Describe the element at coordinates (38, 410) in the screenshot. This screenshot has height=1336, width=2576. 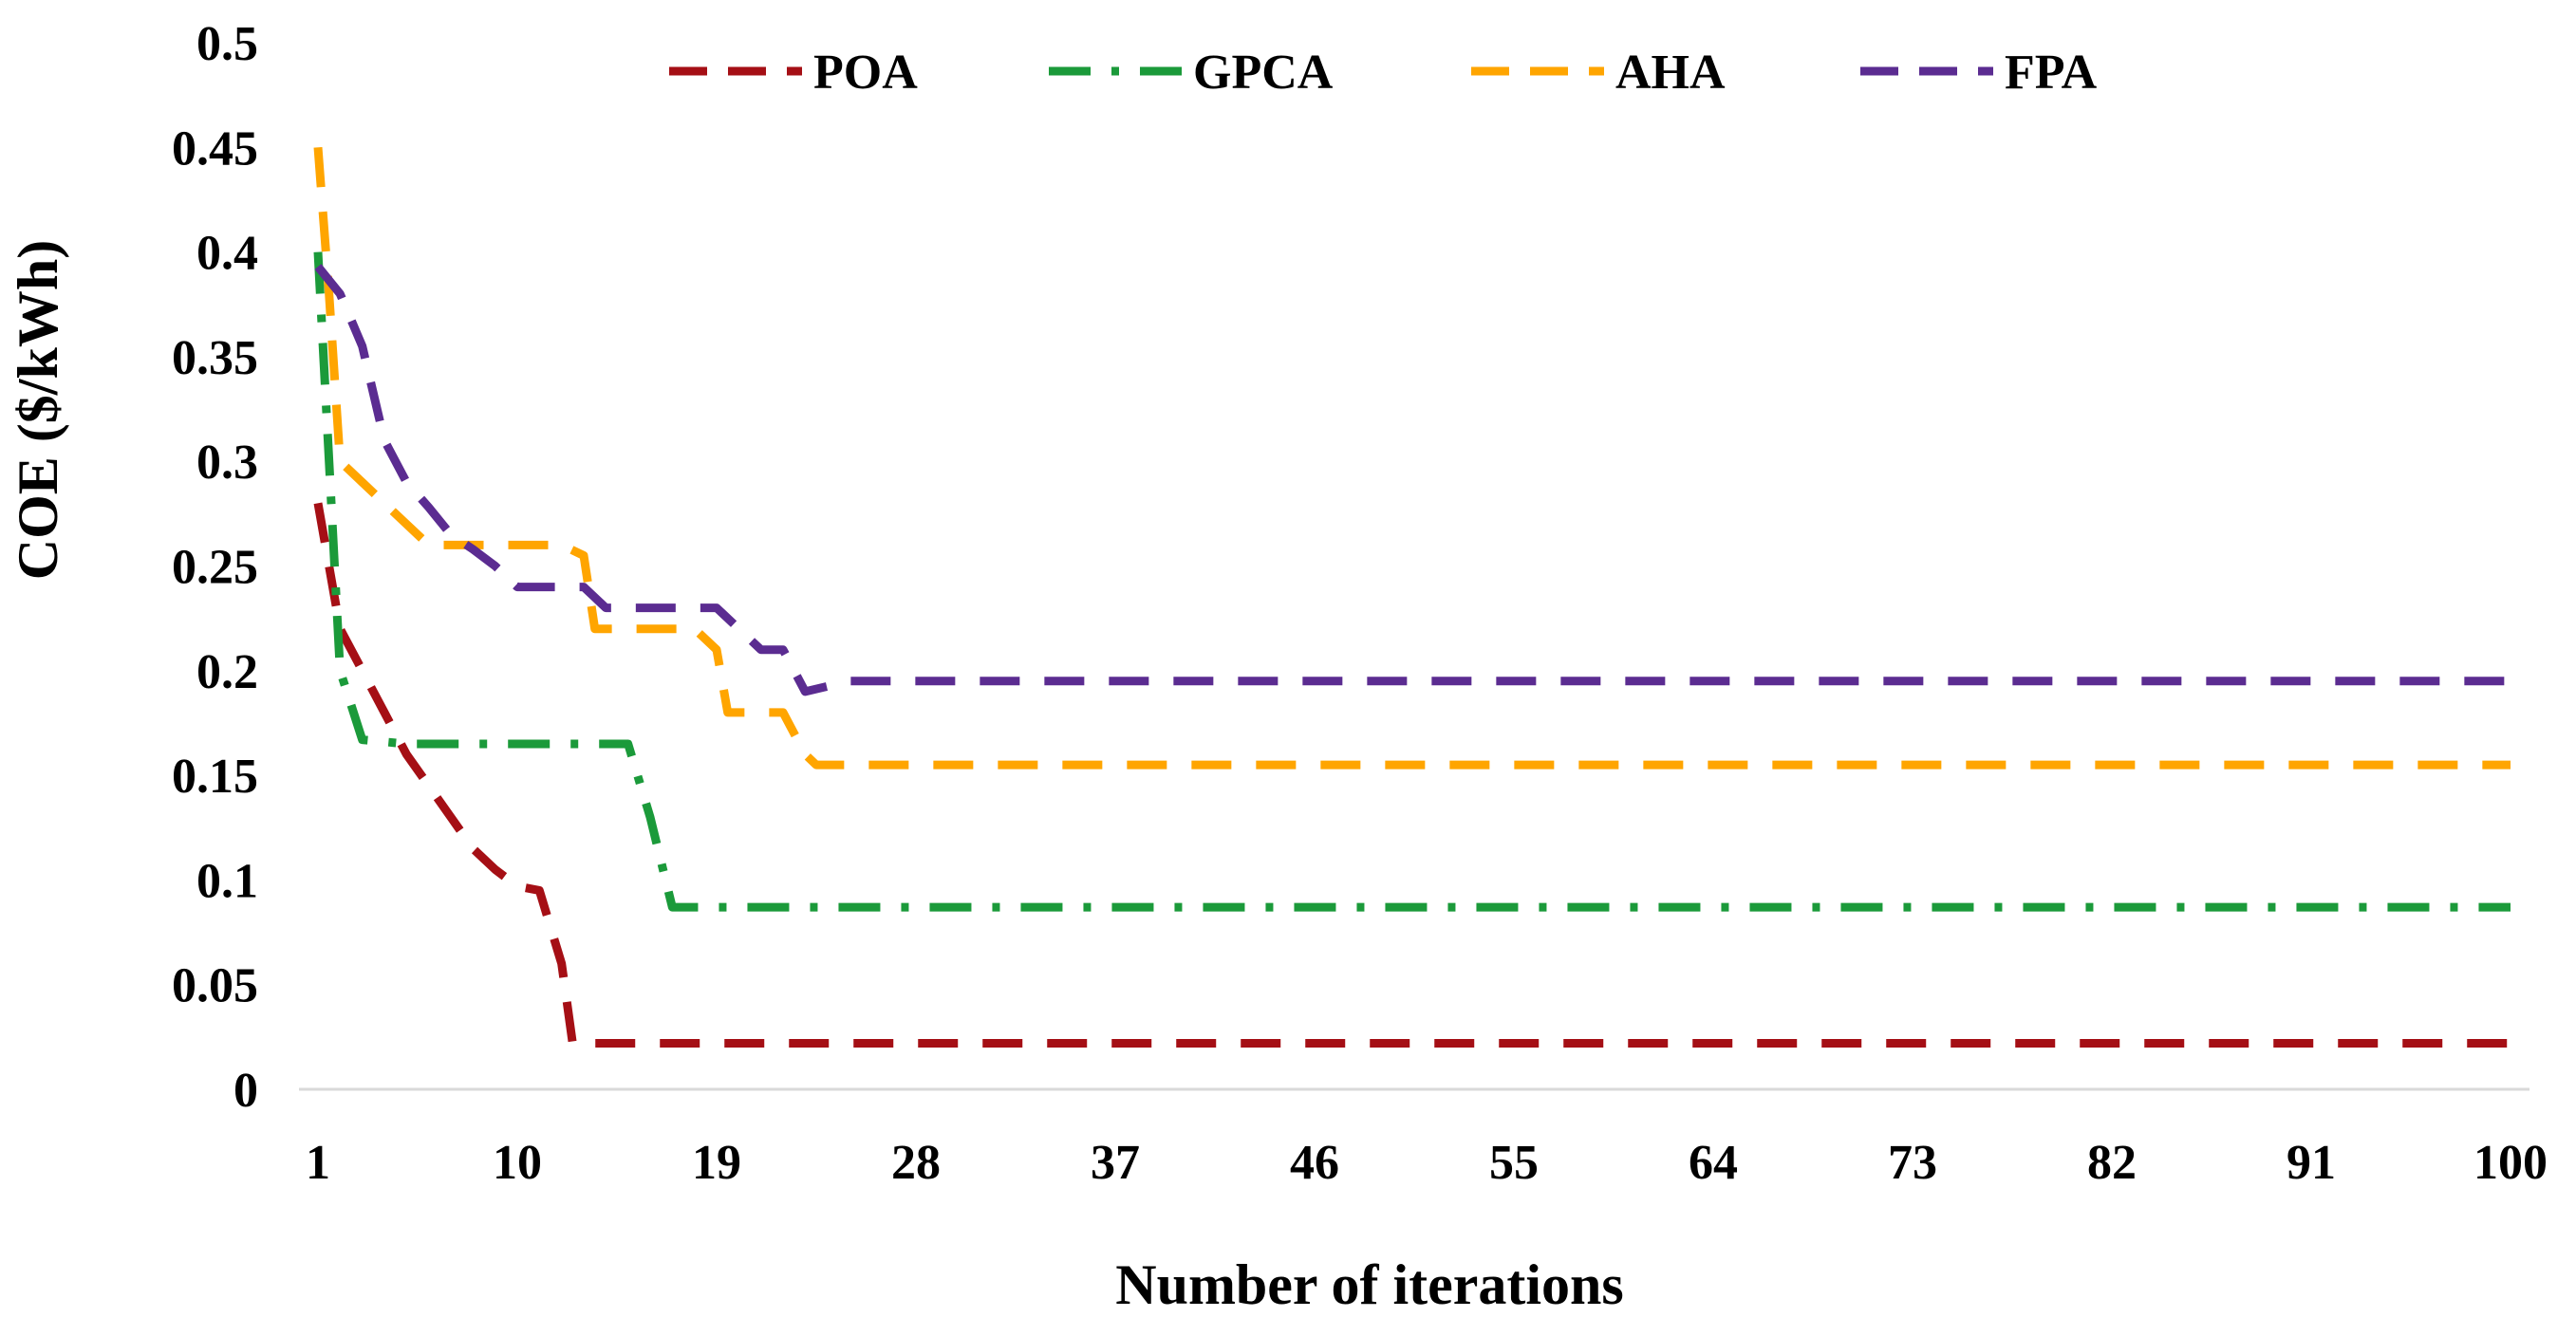
I see `y-axis-title: COE ($/kWh)` at that location.